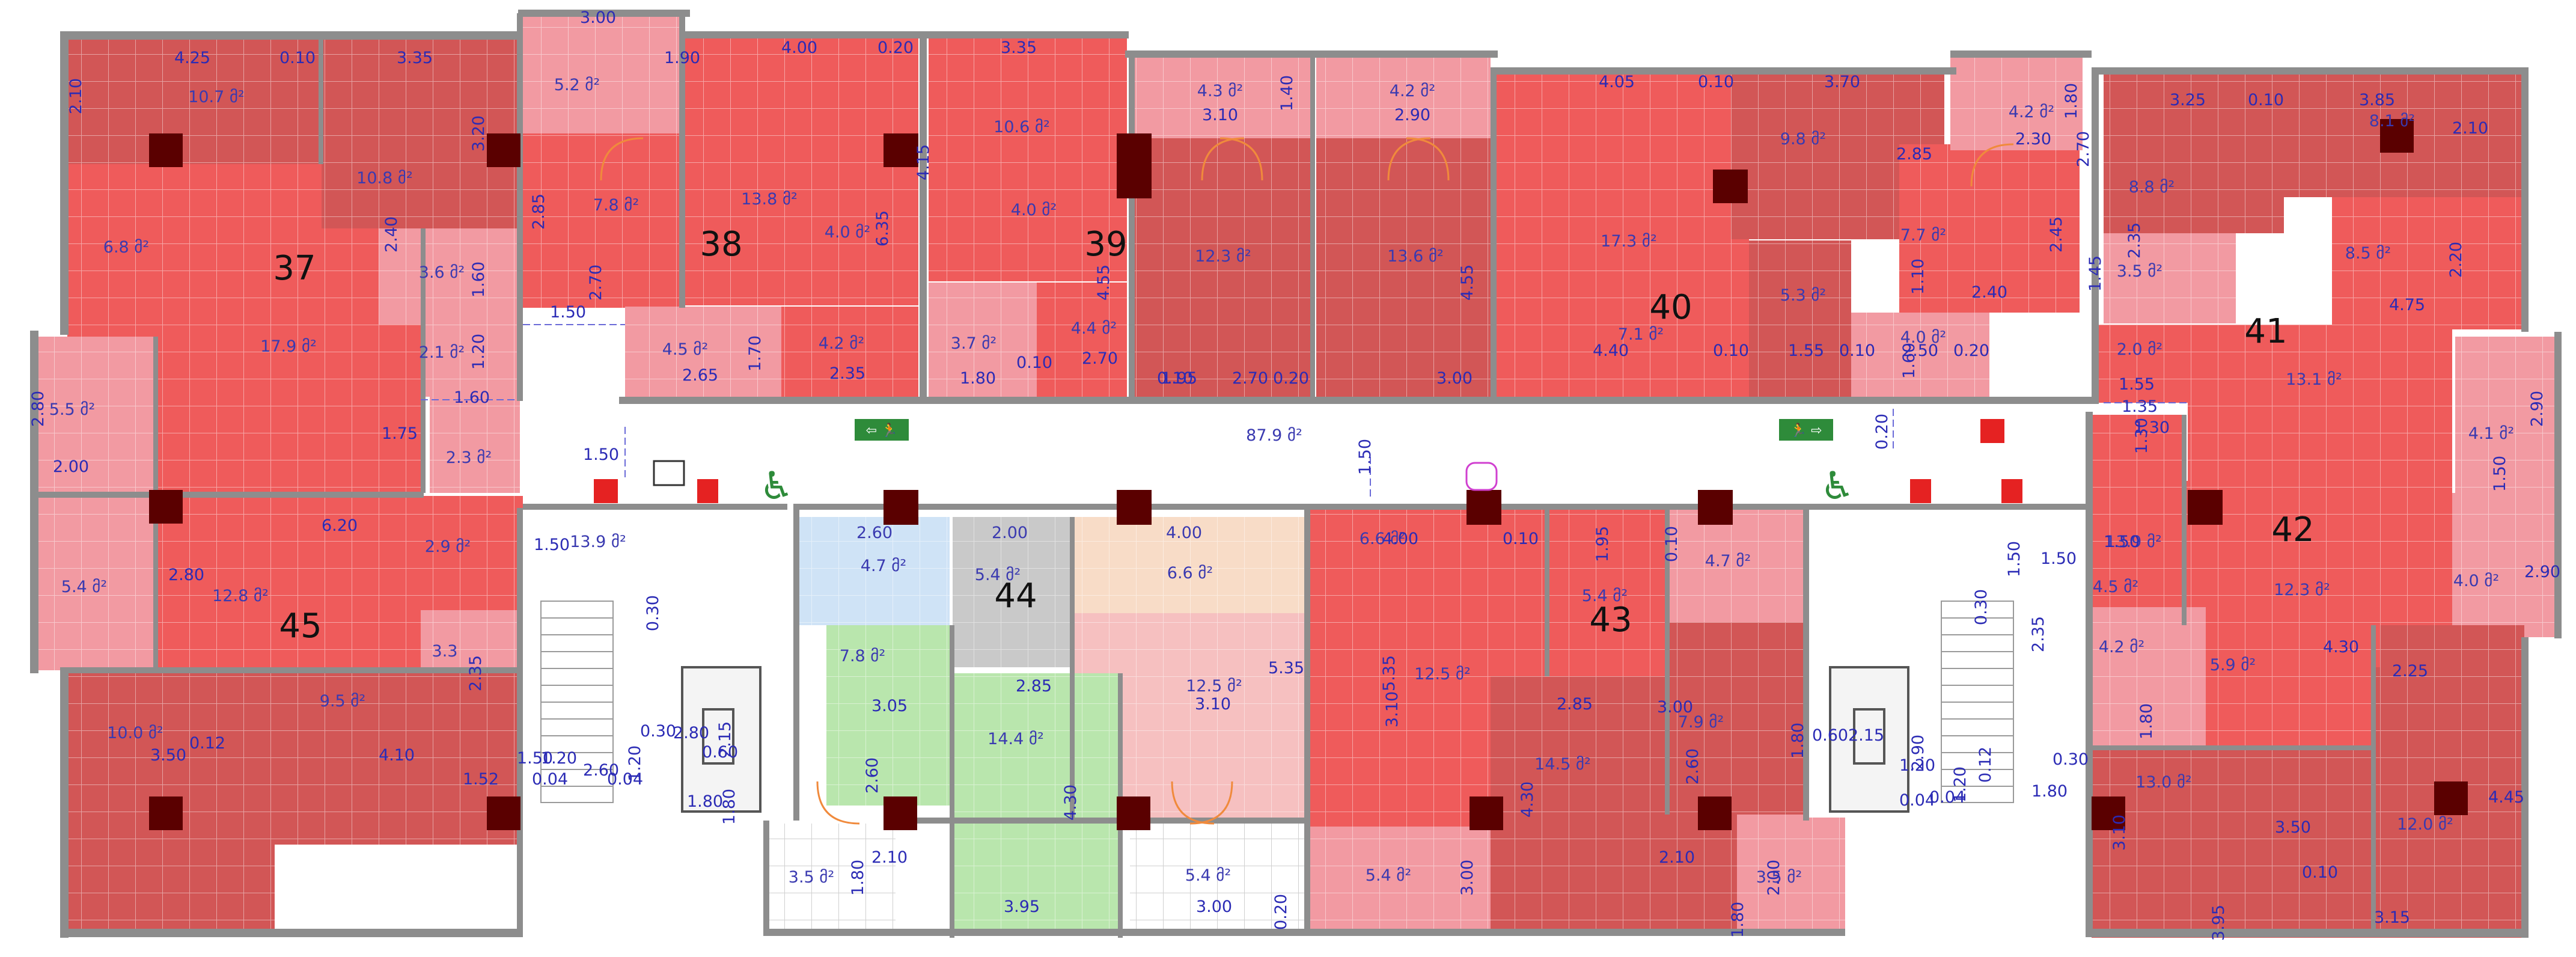 The height and width of the screenshot is (957, 2576). I want to click on fire-extinguisher-icon, so click(1308, 461).